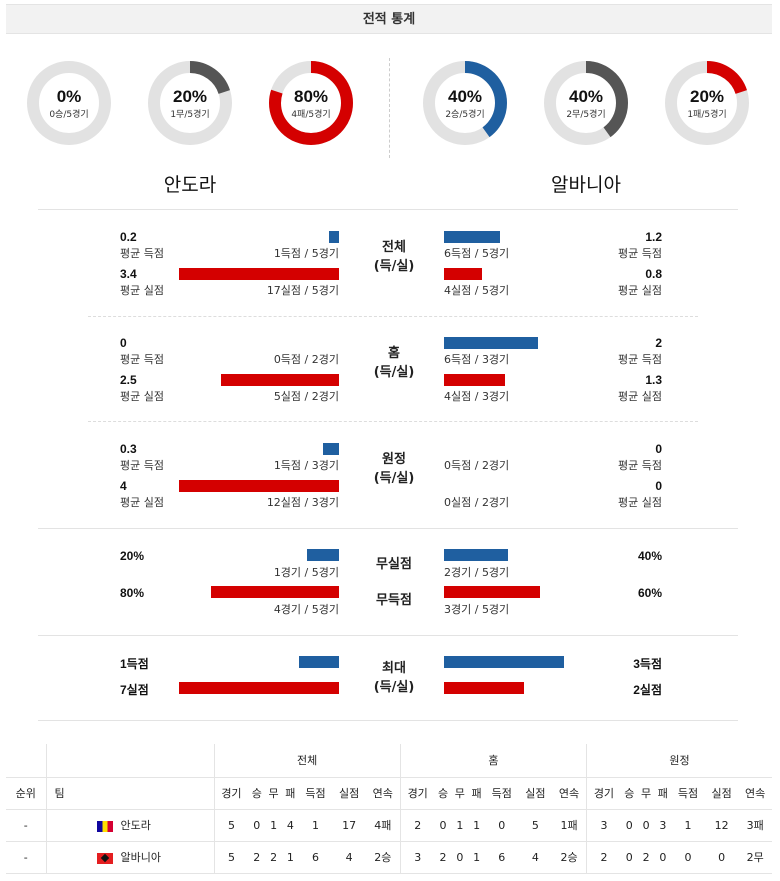 This screenshot has height=881, width=780. I want to click on stat-cell: 2승, so click(569, 857).